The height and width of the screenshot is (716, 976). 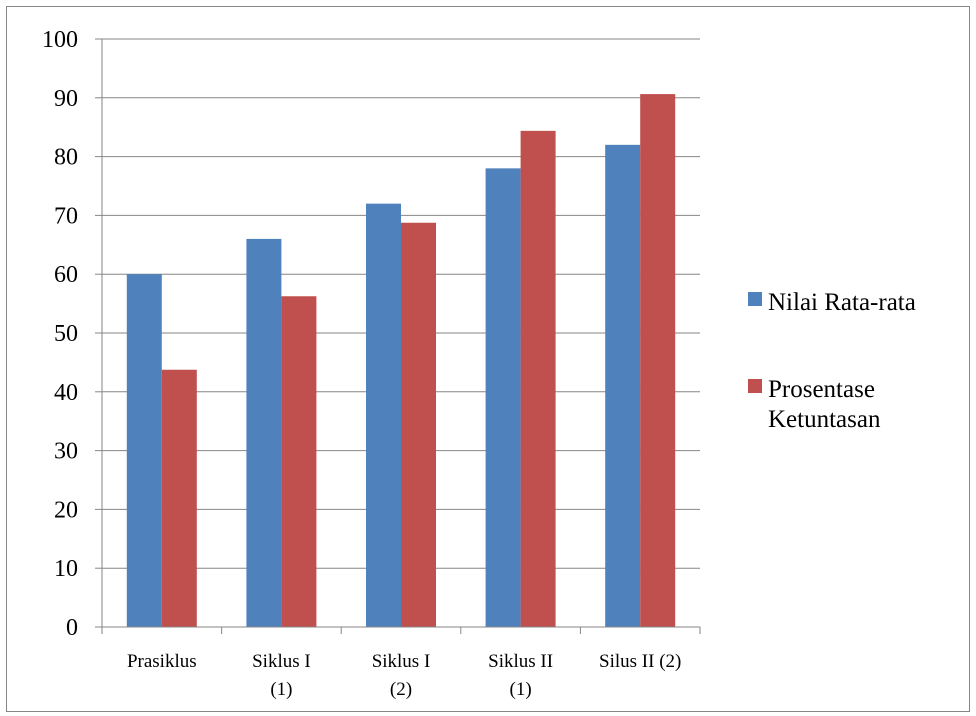 What do you see at coordinates (66, 99) in the screenshot?
I see `y-tick-label: 90` at bounding box center [66, 99].